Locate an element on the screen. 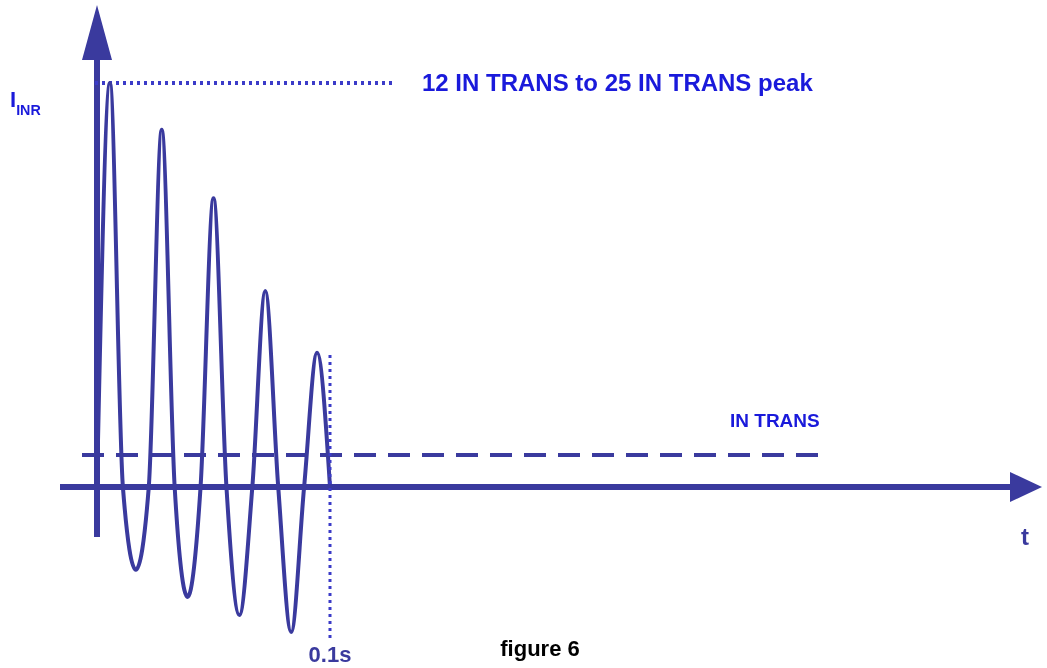 The image size is (1047, 668). ref-line-label: IN TRANS is located at coordinates (775, 421).